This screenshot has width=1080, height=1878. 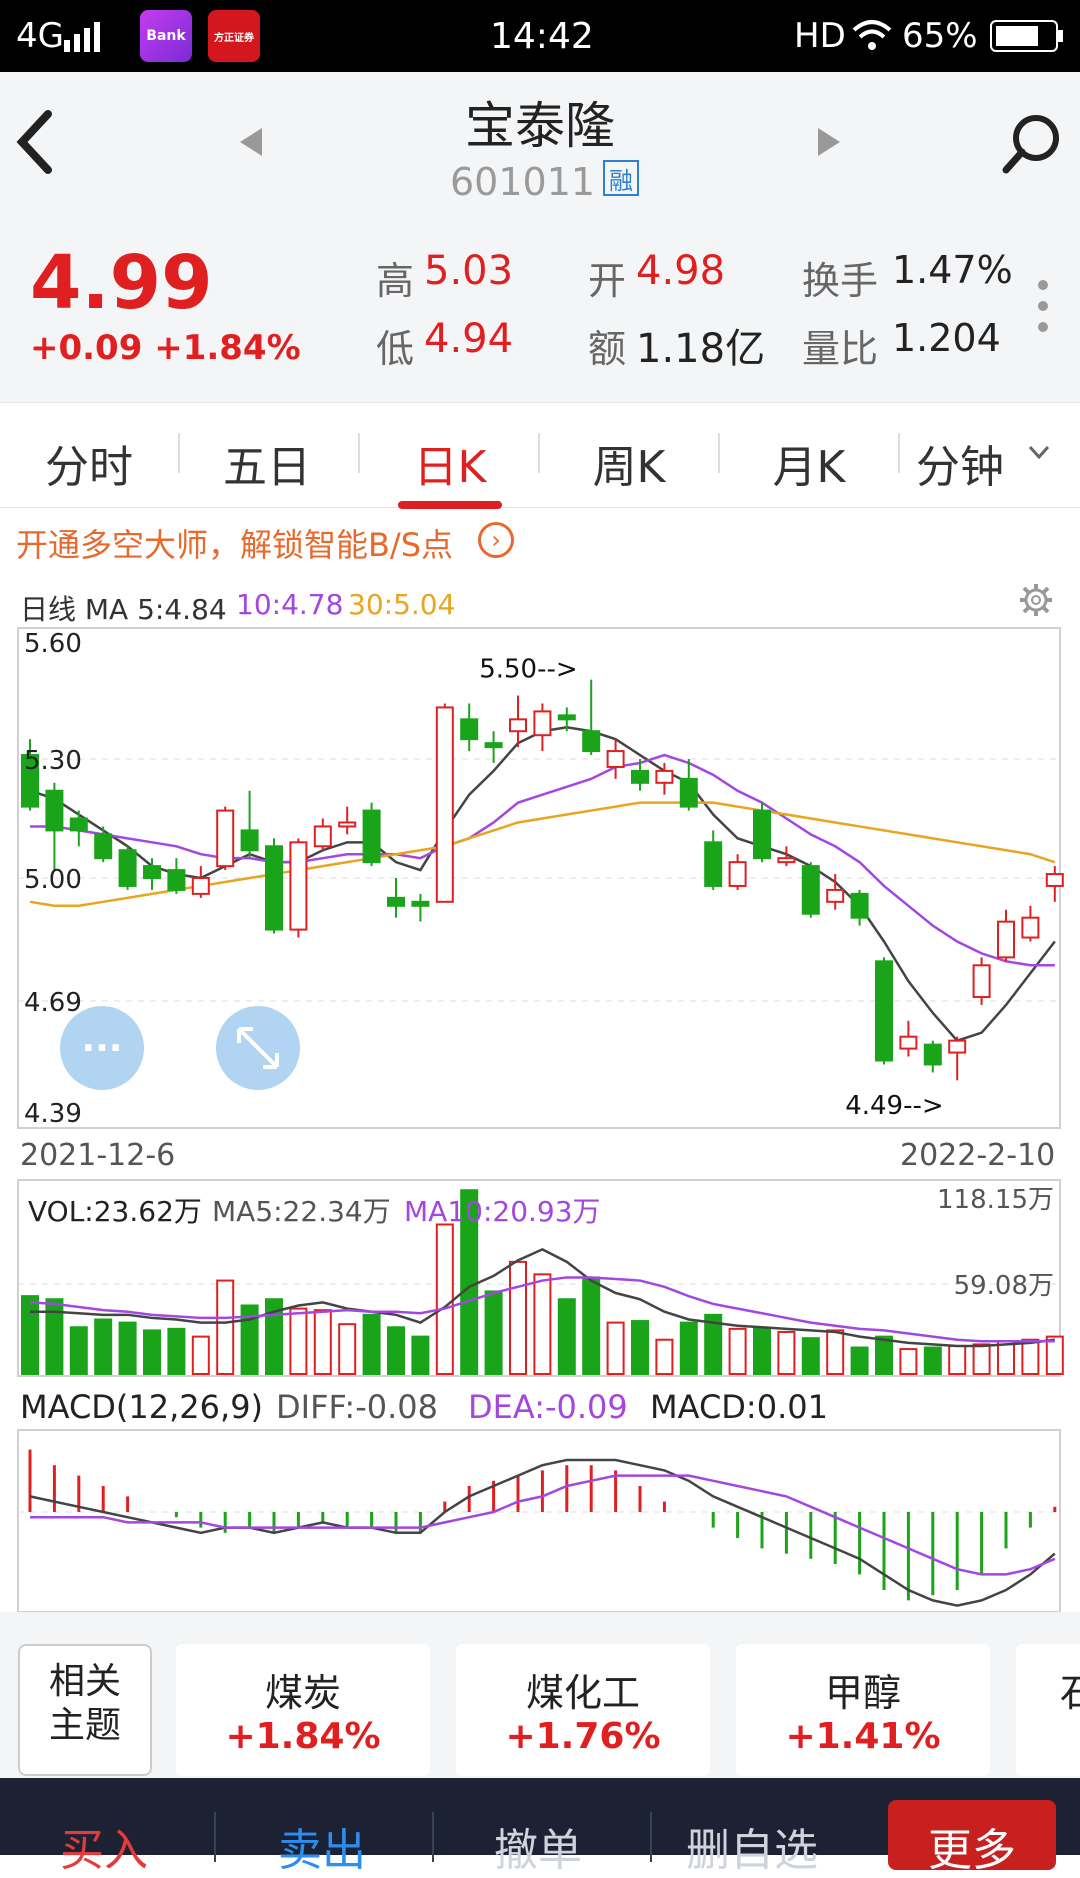 What do you see at coordinates (34, 142) in the screenshot?
I see `back-icon` at bounding box center [34, 142].